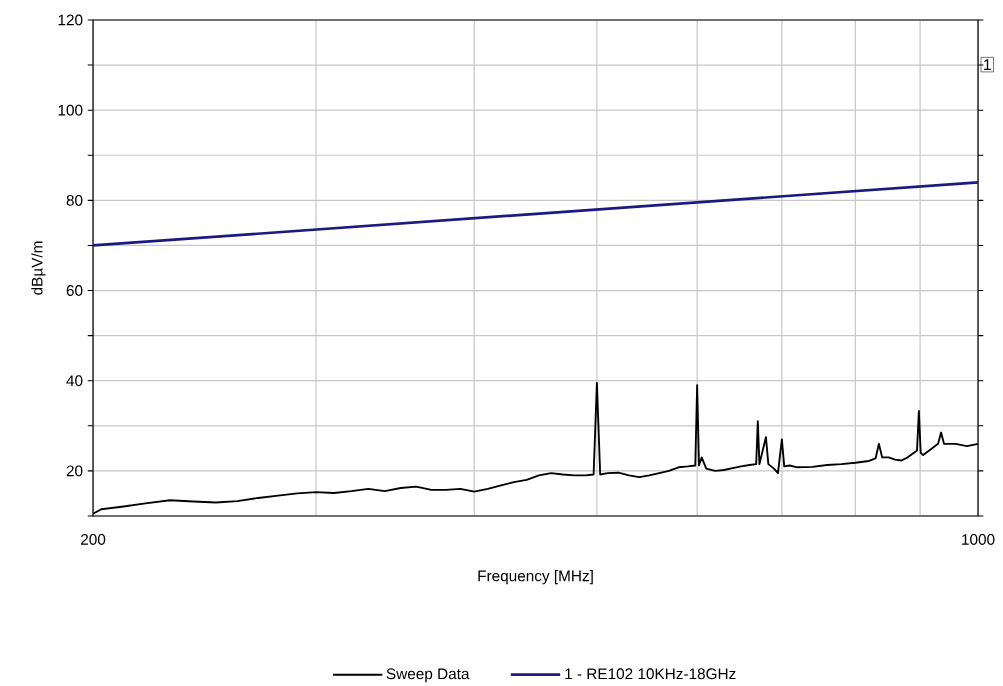 This screenshot has width=1003, height=686. I want to click on y-tick-label: 80, so click(74, 200).